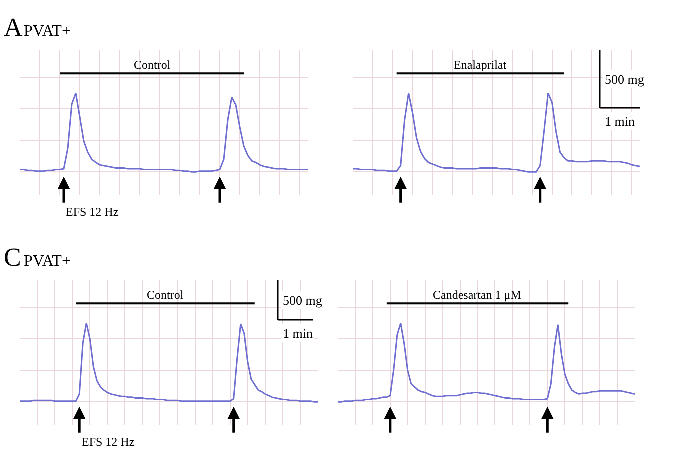  I want to click on text: Enalaprilat, so click(481, 65).